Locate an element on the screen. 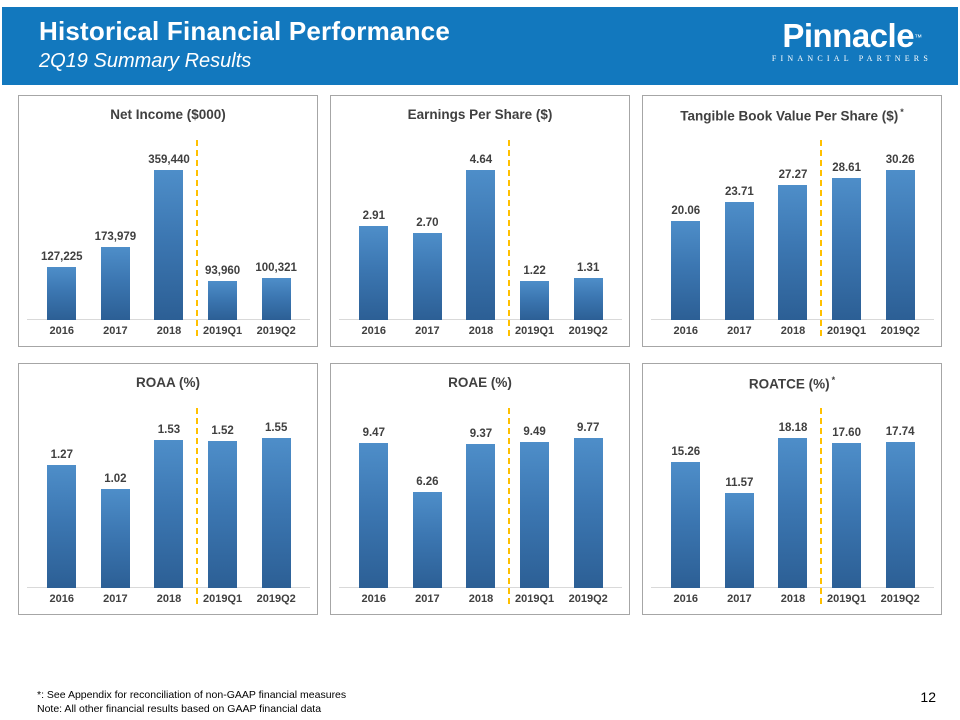  data-label: 4.64 is located at coordinates (481, 160).